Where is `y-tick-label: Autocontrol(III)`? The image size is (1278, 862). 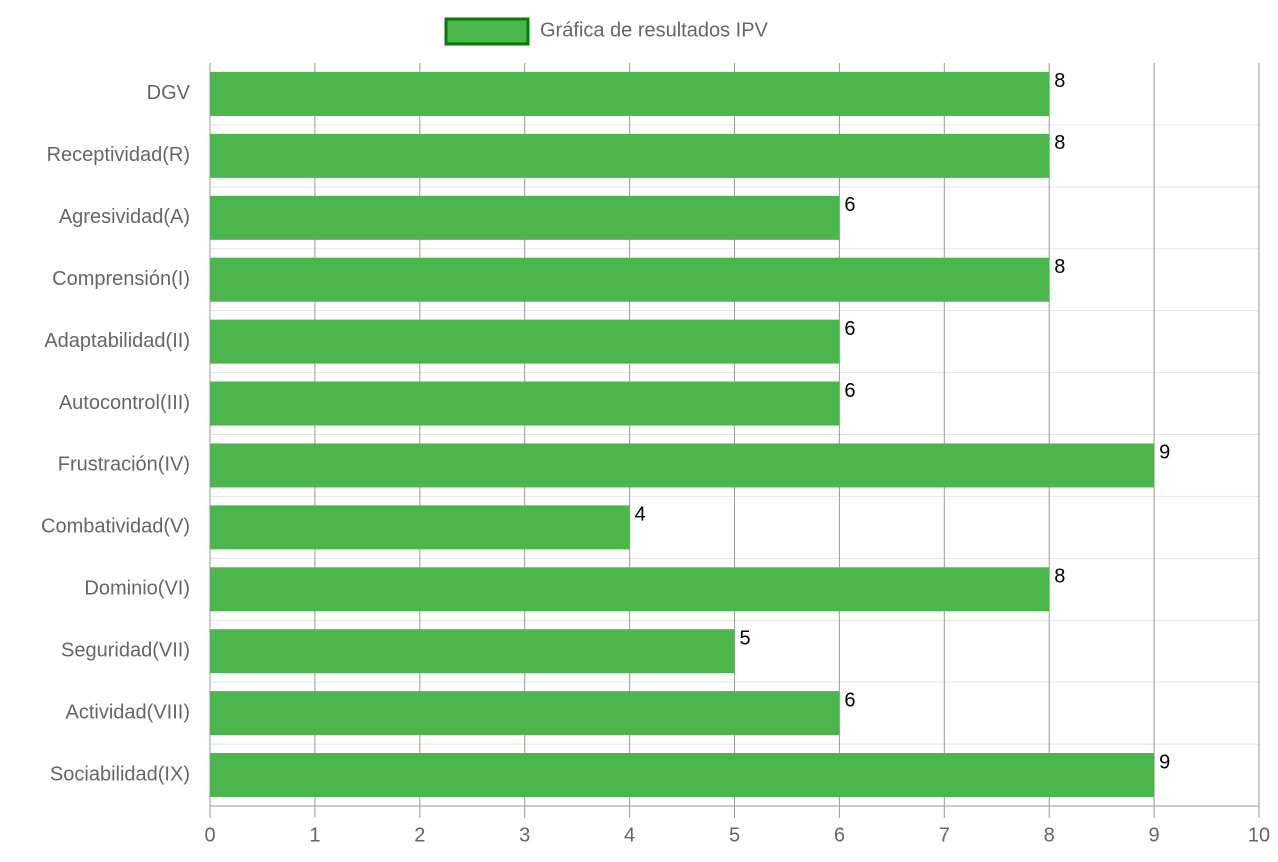
y-tick-label: Autocontrol(III) is located at coordinates (124, 403).